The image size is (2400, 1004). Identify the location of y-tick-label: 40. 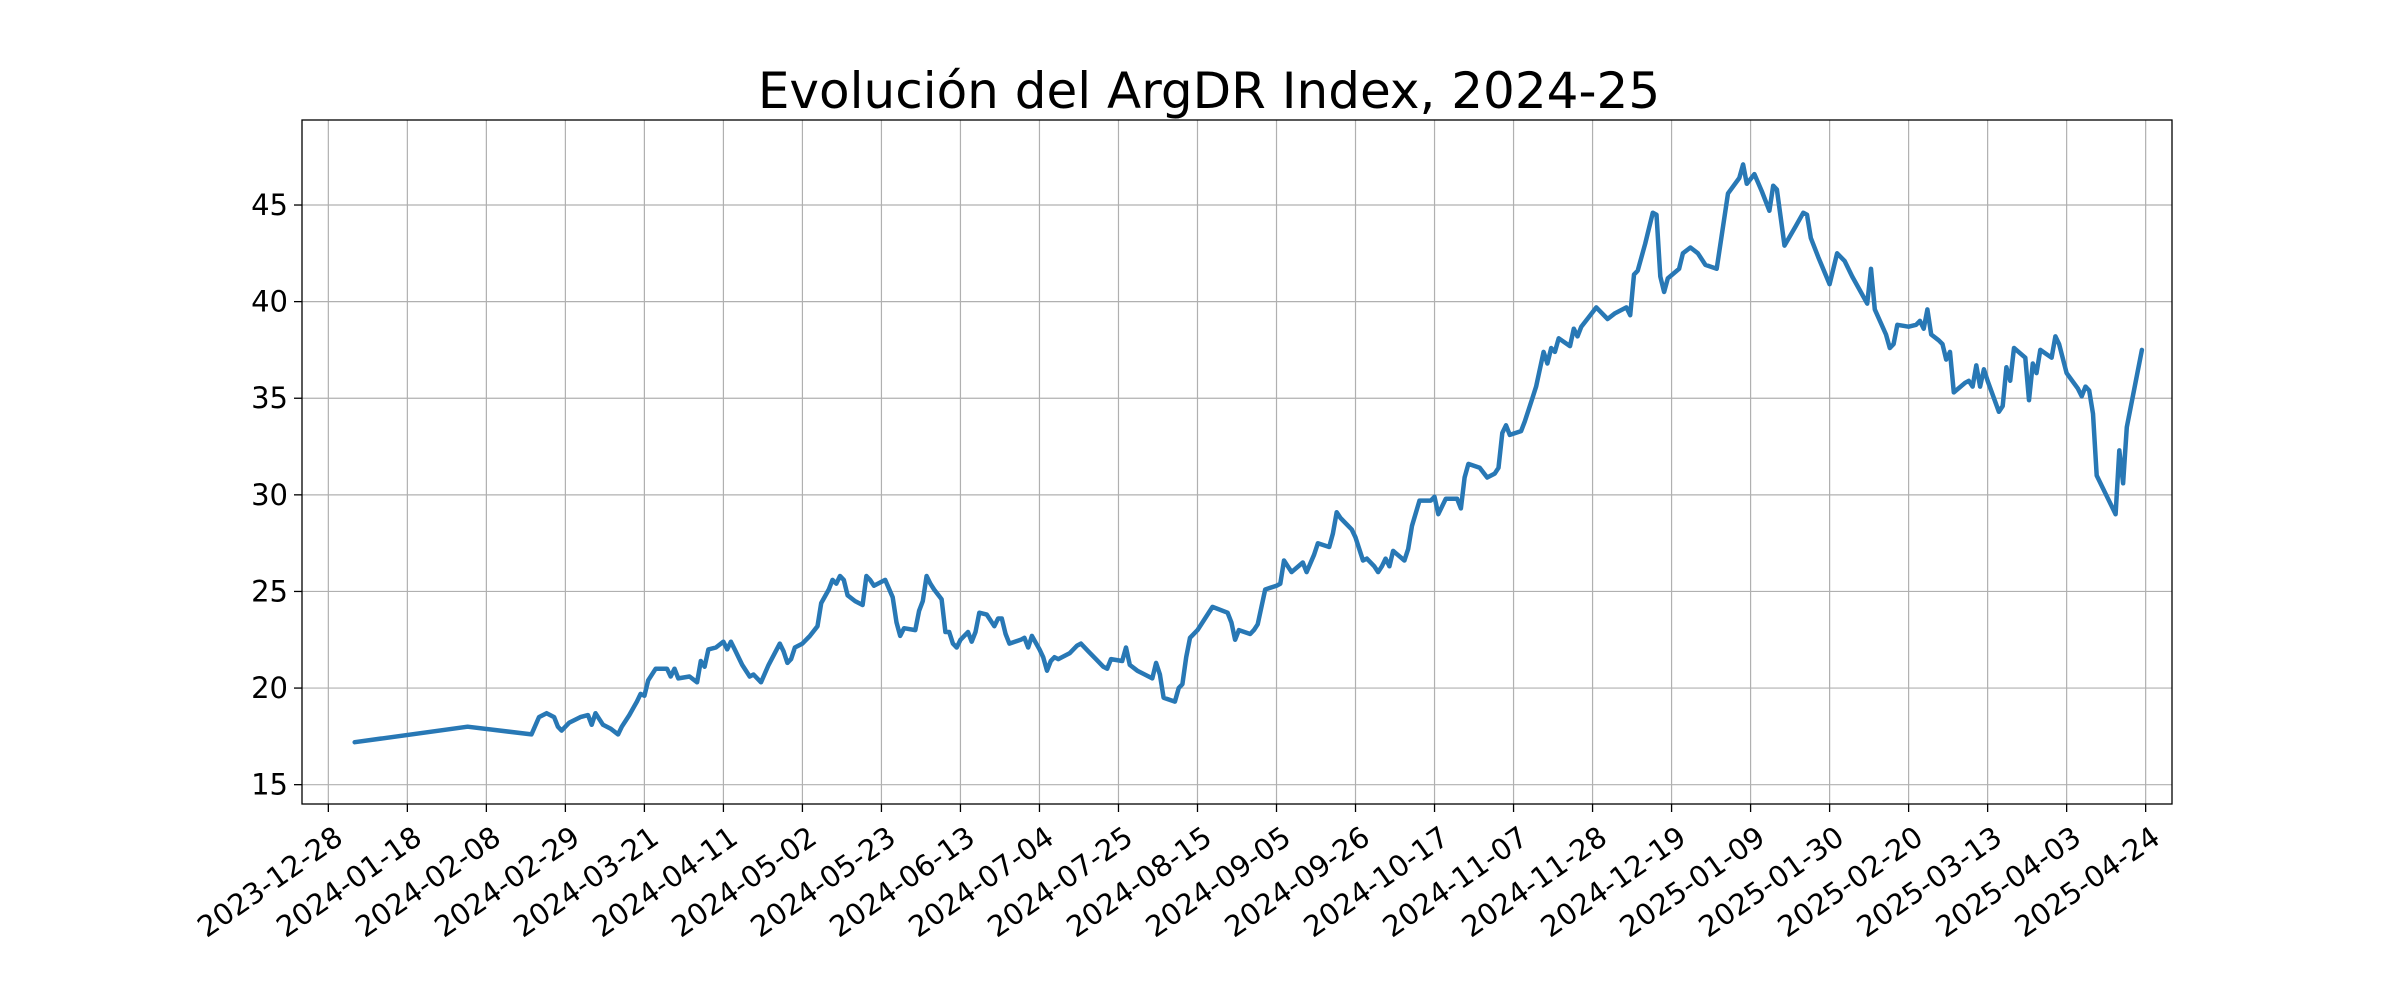
(269, 302).